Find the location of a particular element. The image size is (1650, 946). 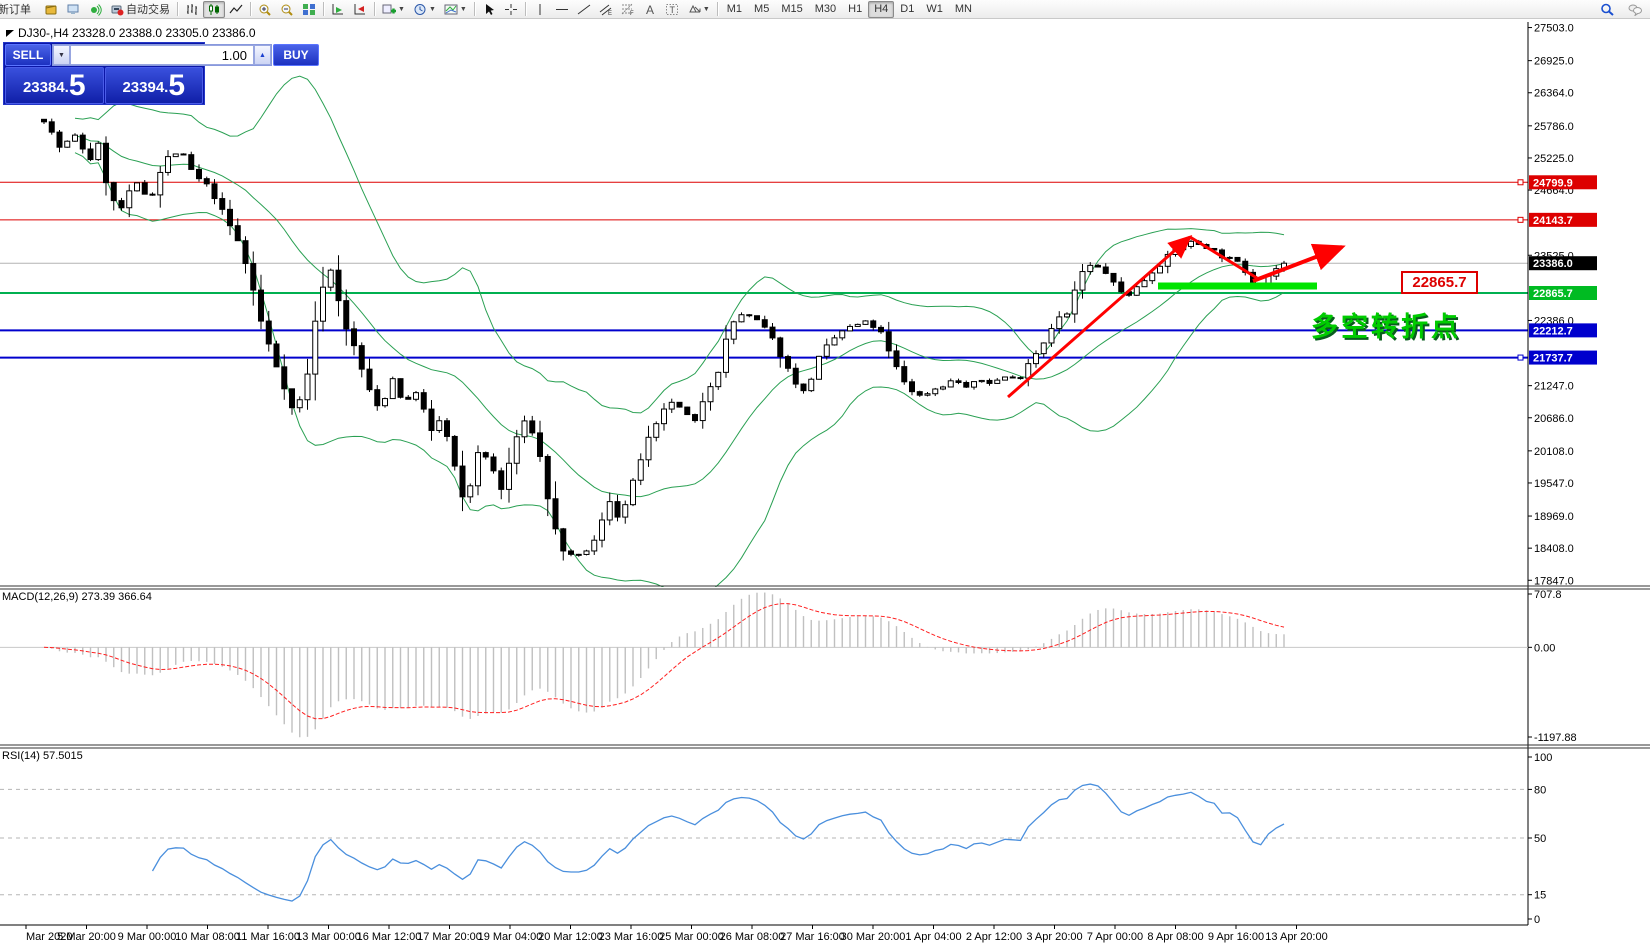

volume-stepper: ▼ ▲ is located at coordinates (162, 55).